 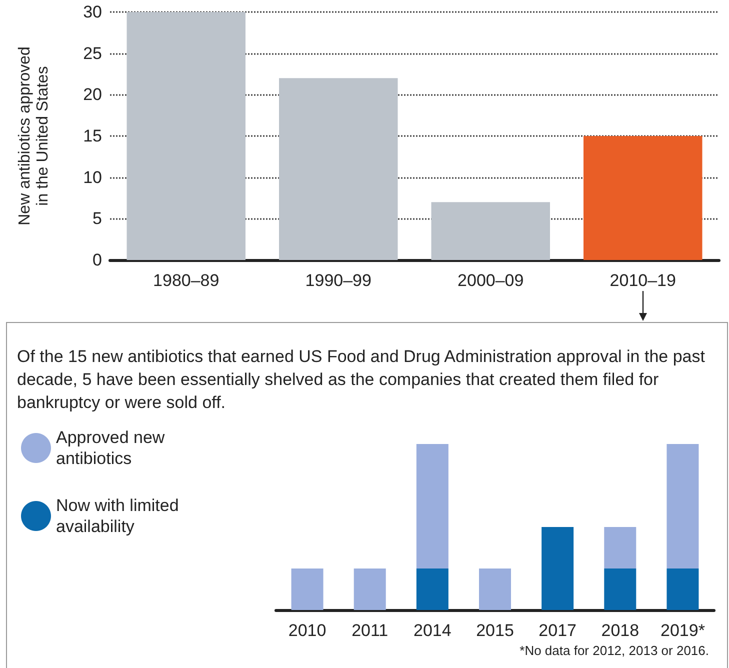 I want to click on x-tick-label: 2010–19, so click(x=643, y=280).